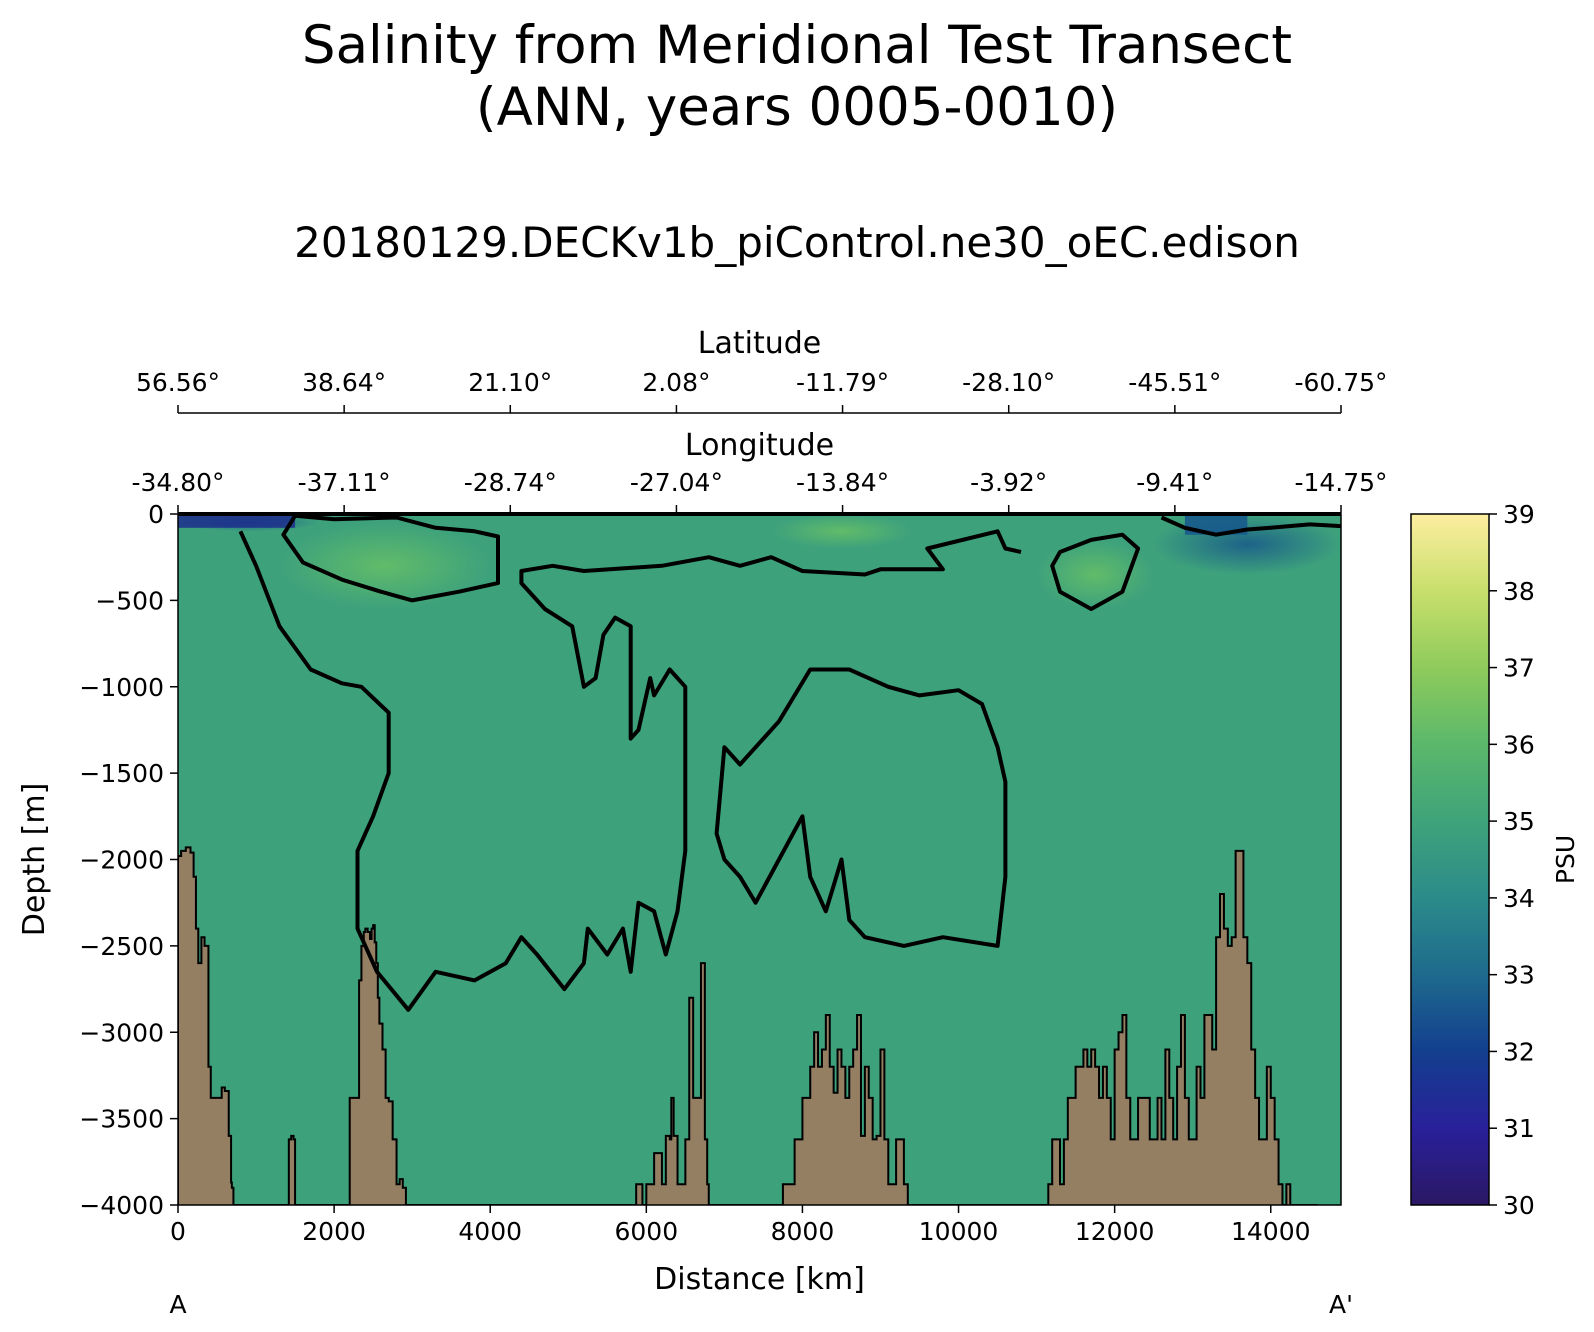 Image resolution: width=1594 pixels, height=1332 pixels. I want to click on longitude-tick-label: -37.11°, so click(344, 482).